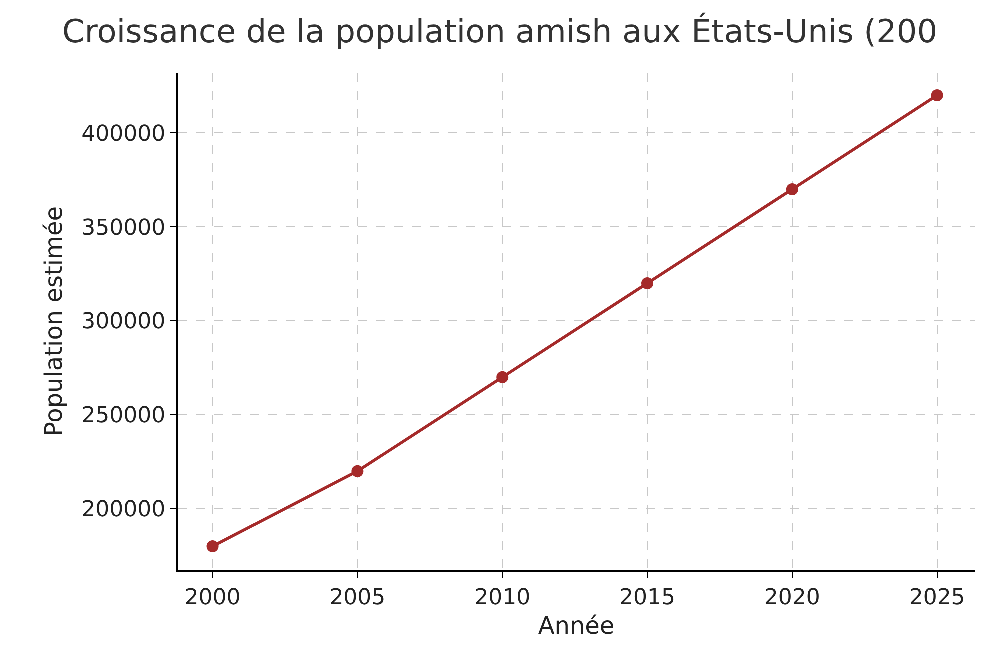  What do you see at coordinates (502, 597) in the screenshot?
I see `x-tick-label: 2010` at bounding box center [502, 597].